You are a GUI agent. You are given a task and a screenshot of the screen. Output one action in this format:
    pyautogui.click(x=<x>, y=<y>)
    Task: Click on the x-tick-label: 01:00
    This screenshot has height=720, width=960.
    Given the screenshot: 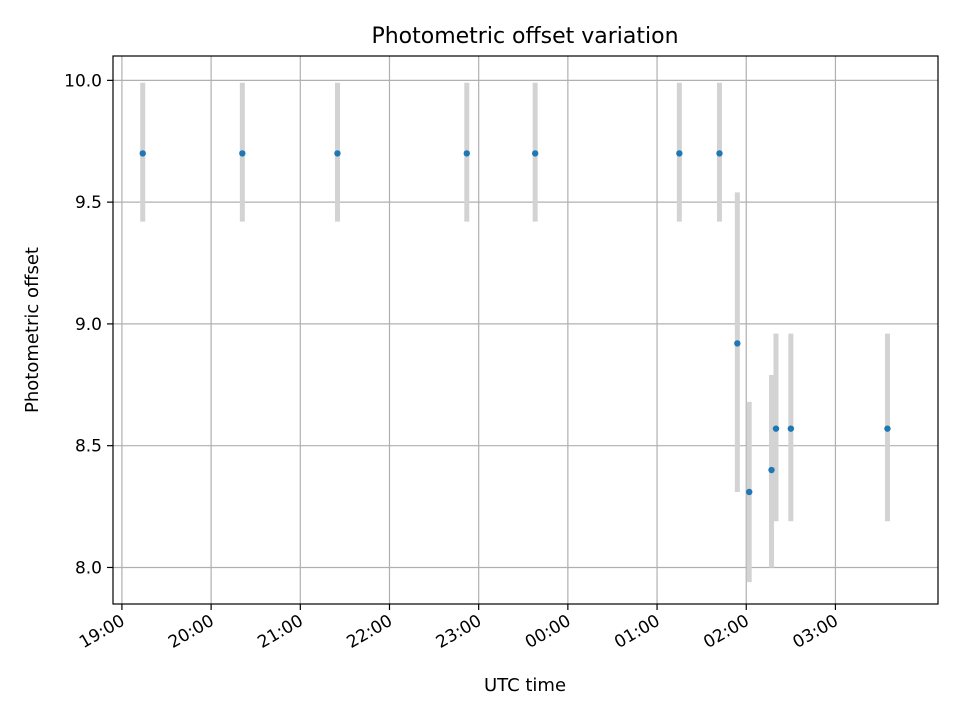 What is the action you would take?
    pyautogui.click(x=637, y=632)
    